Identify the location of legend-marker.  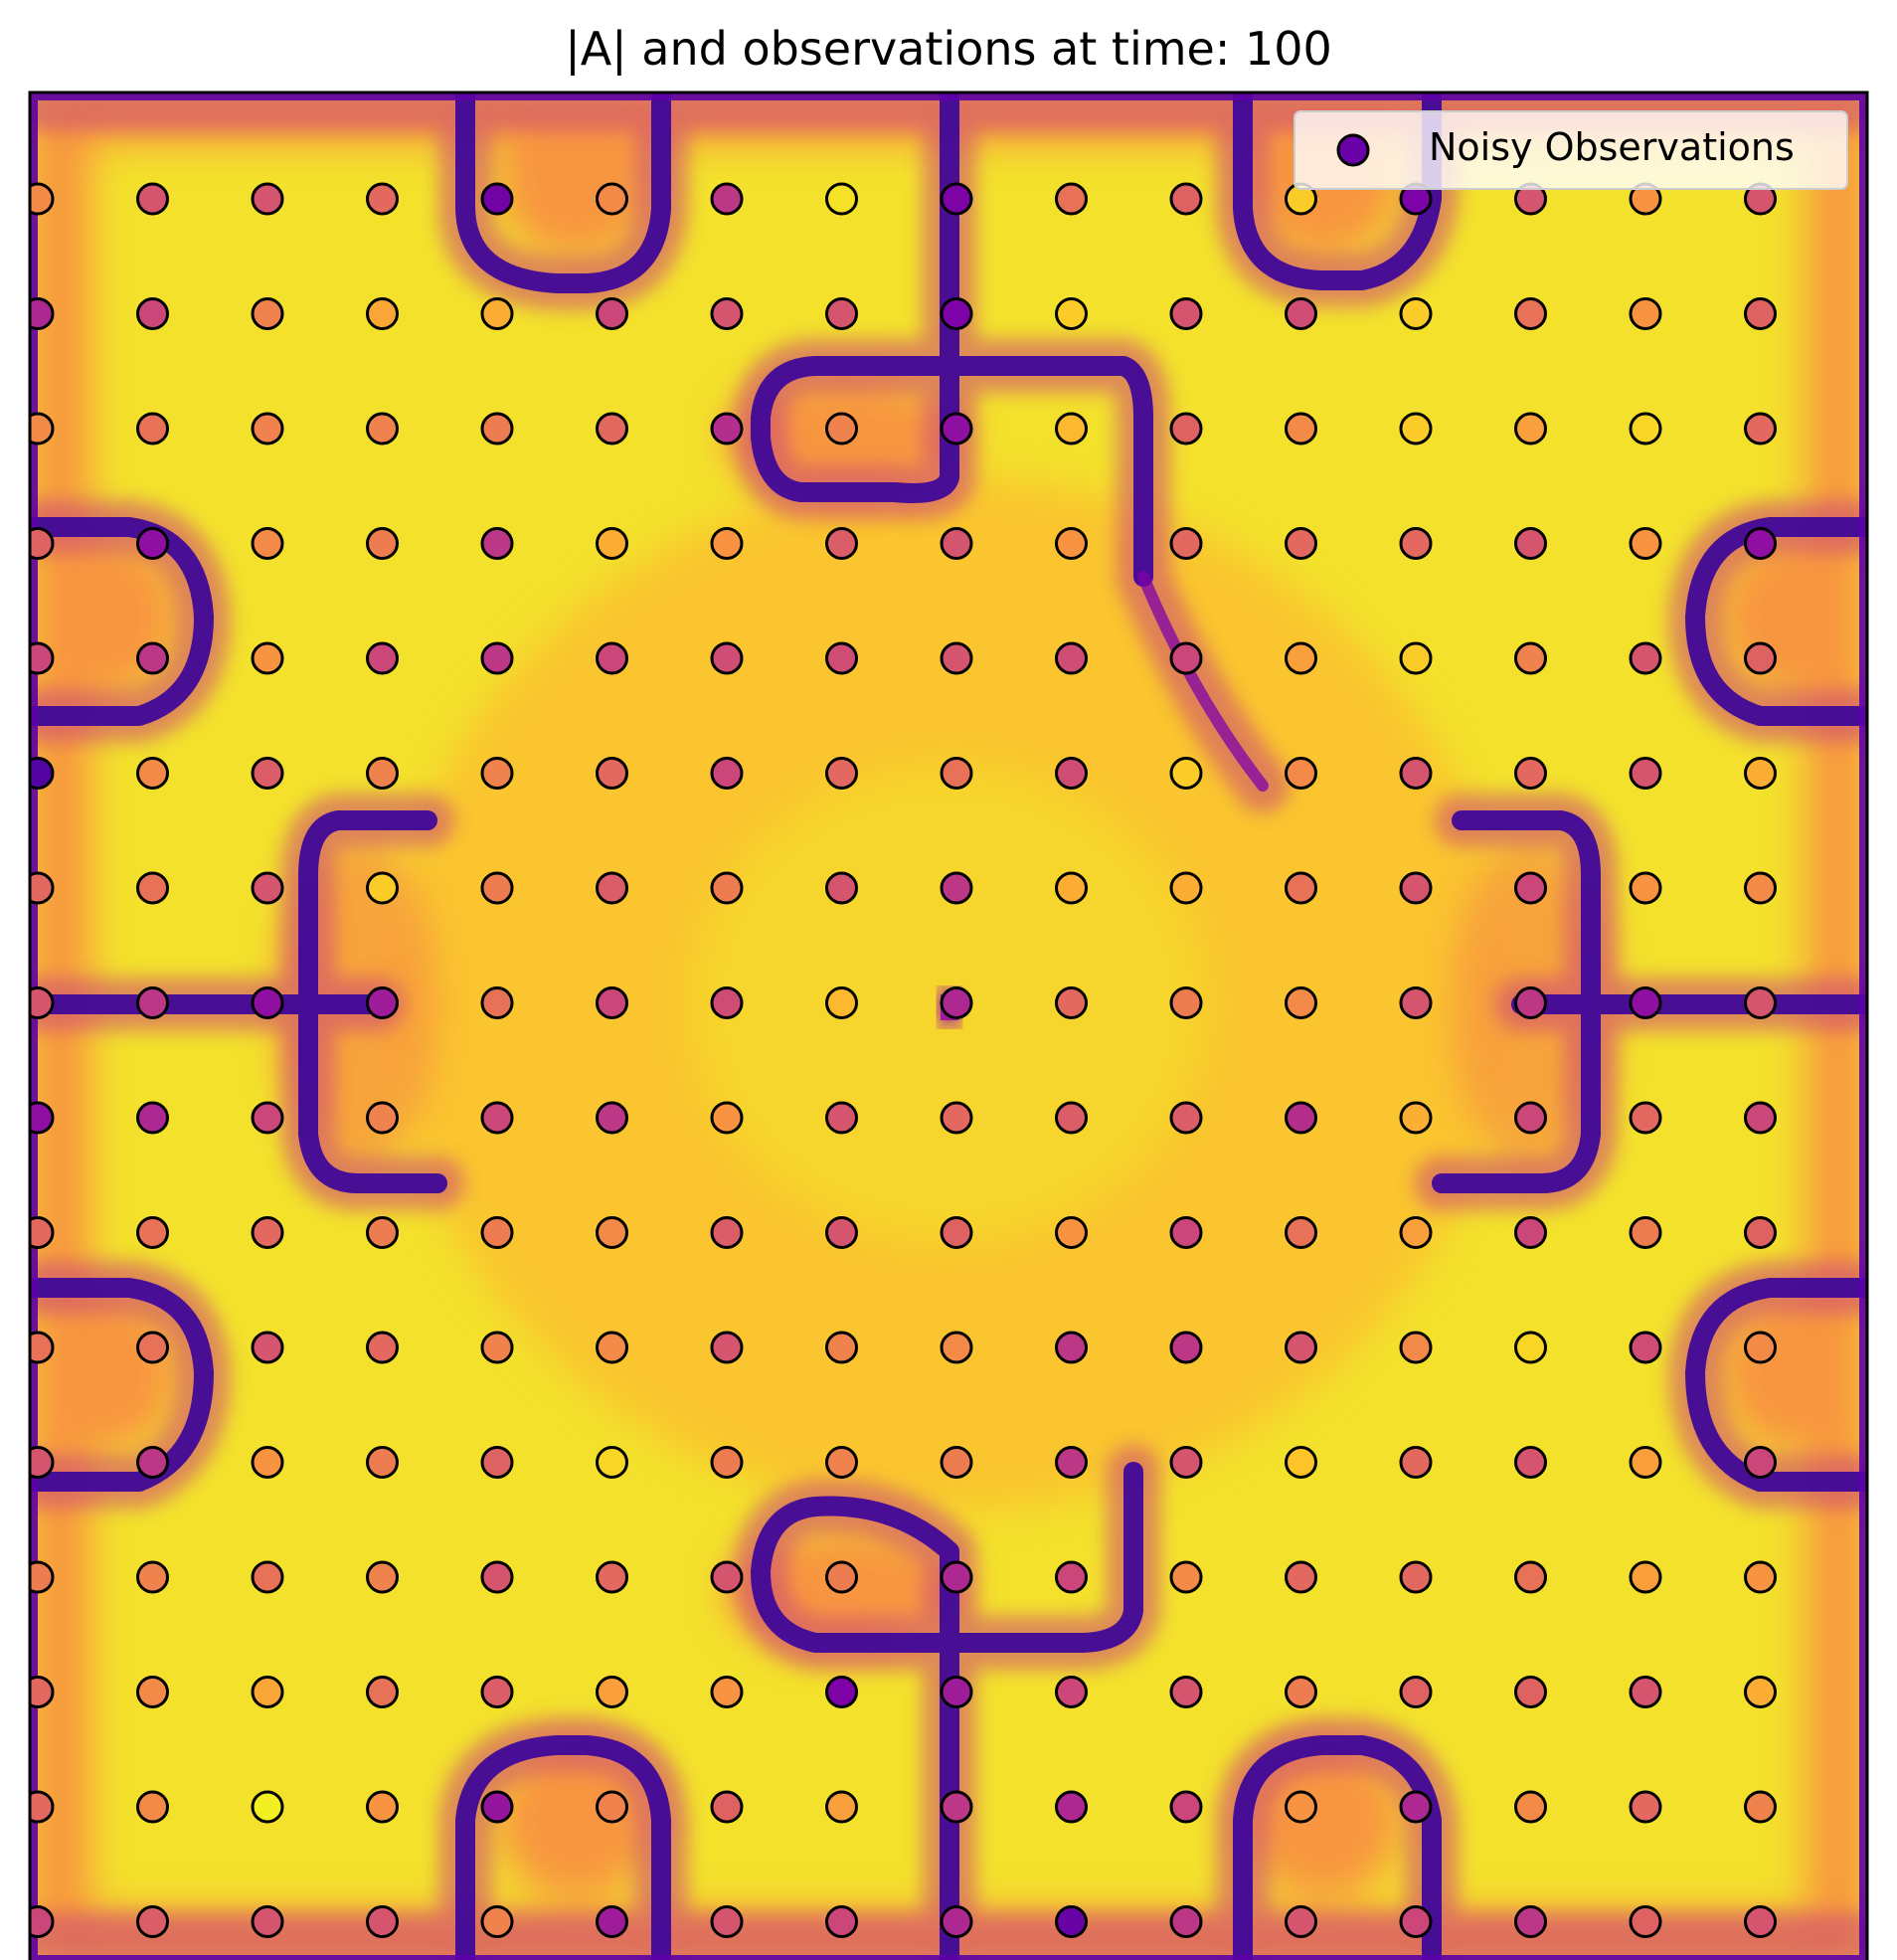
(1353, 150).